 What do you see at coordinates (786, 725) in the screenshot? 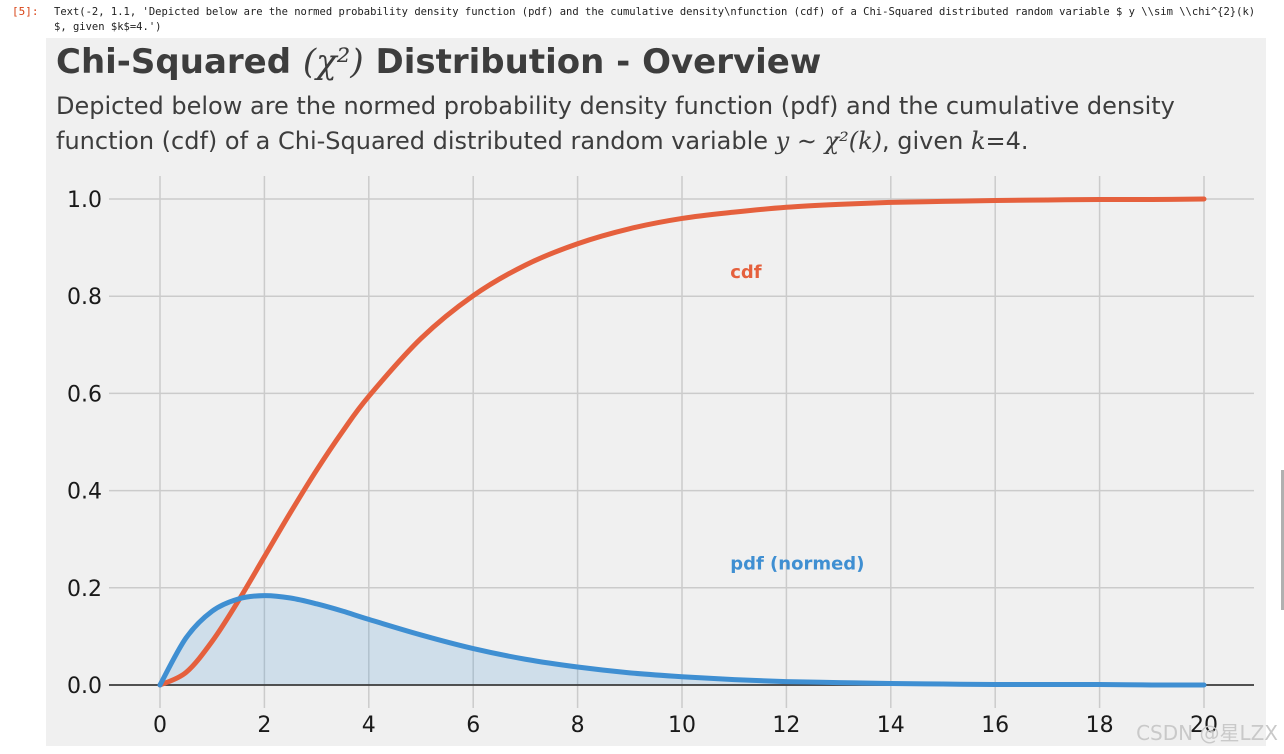
I see `x-tick-label: 12` at bounding box center [786, 725].